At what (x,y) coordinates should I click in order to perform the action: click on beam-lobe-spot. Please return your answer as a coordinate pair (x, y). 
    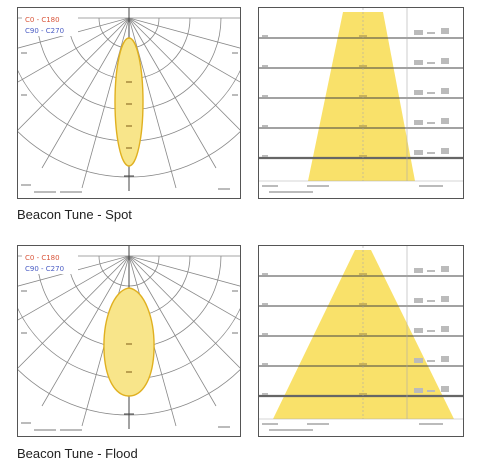
    Looking at the image, I should click on (129, 102).